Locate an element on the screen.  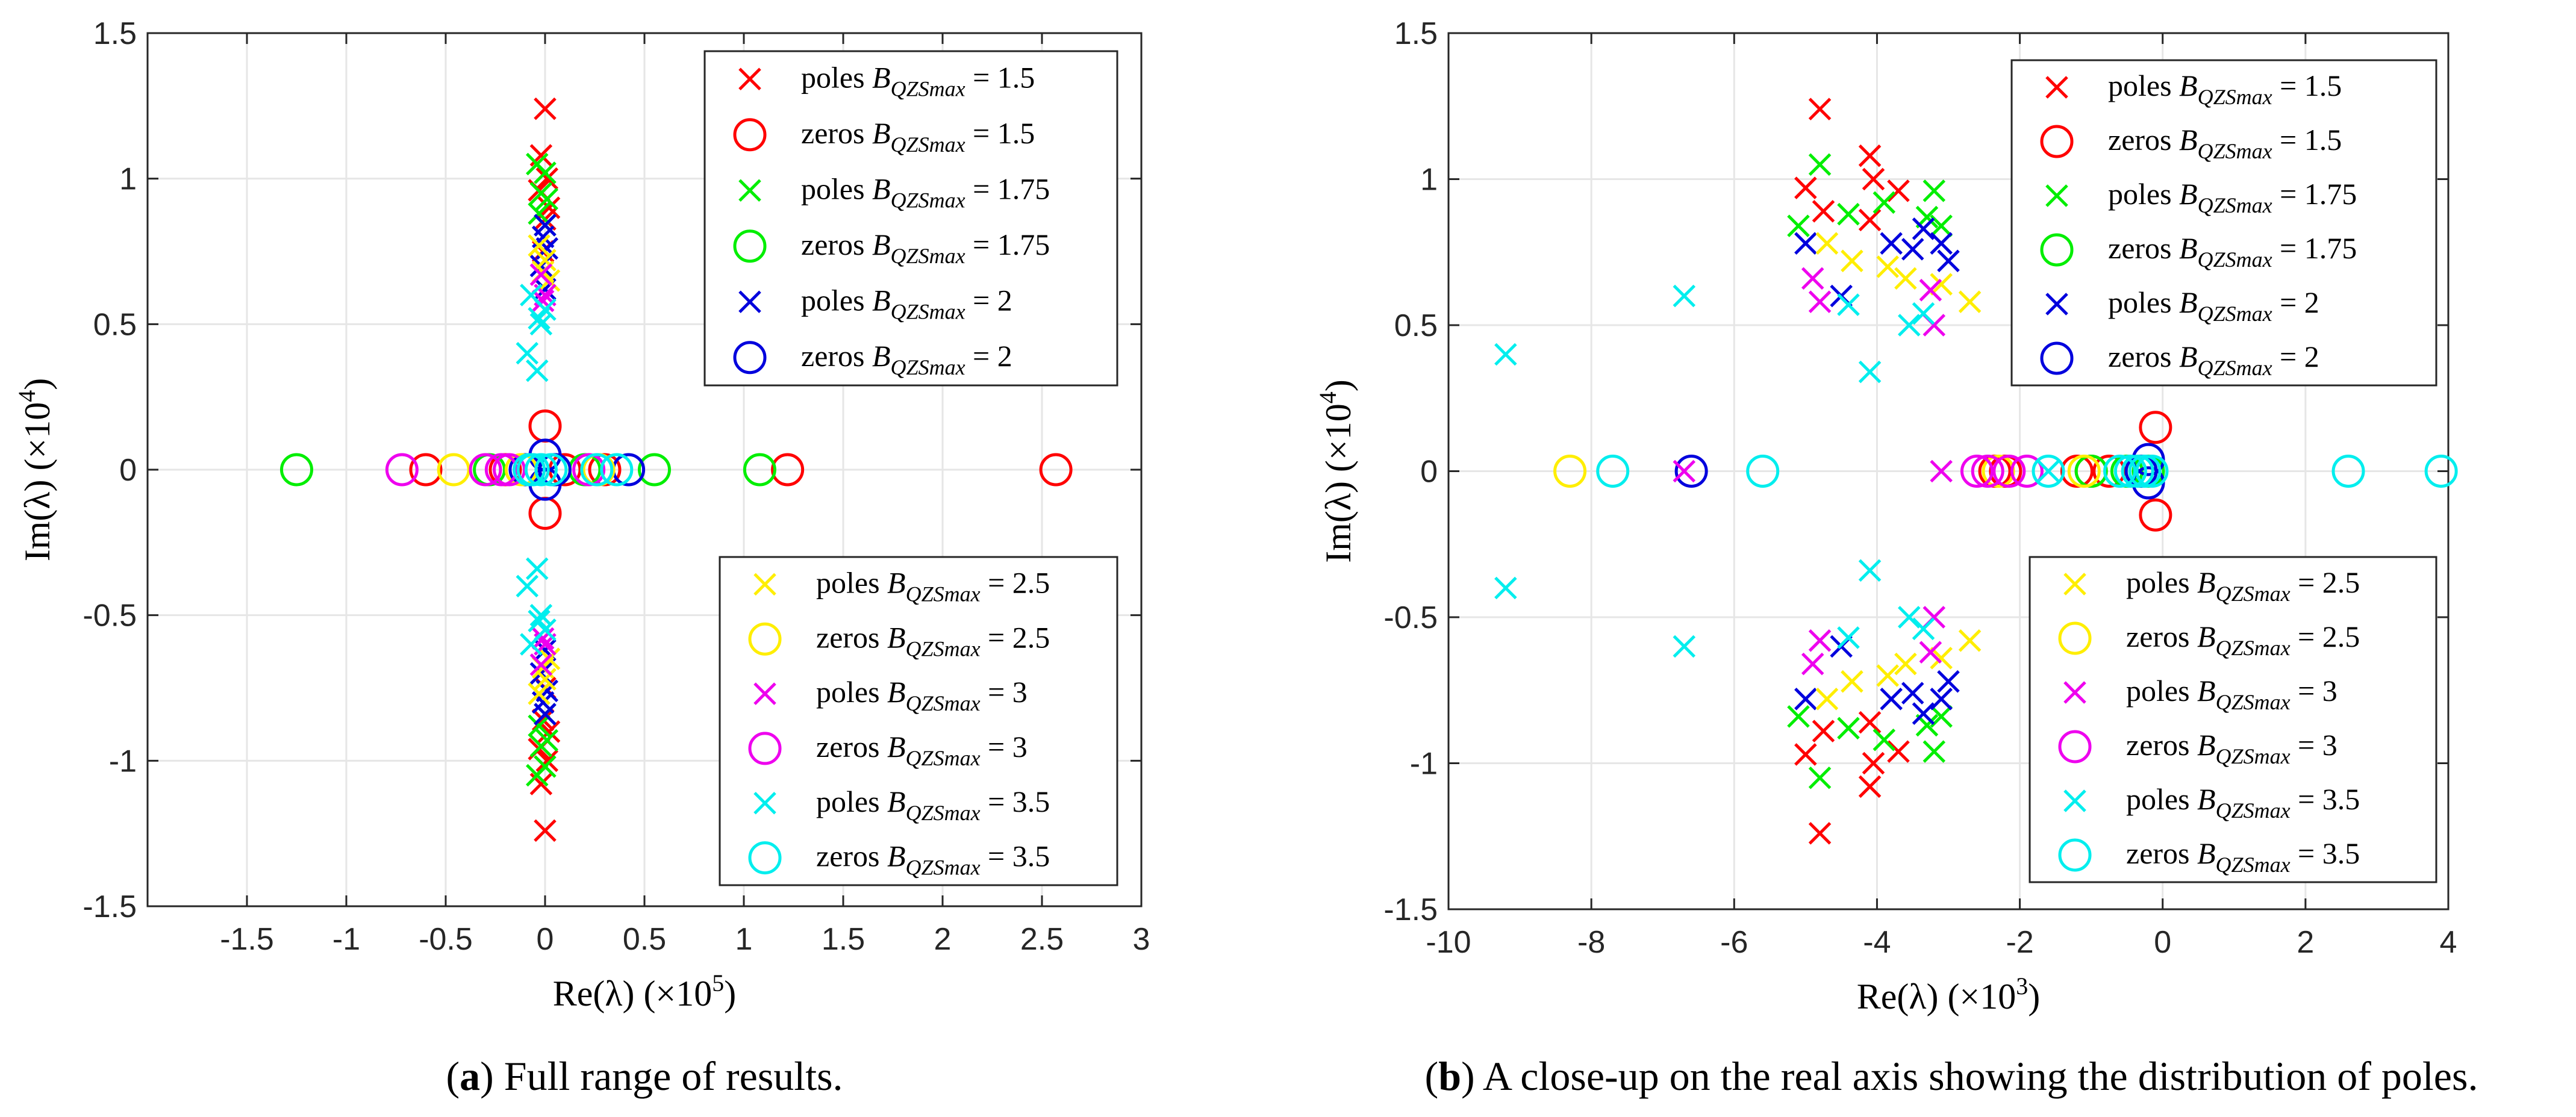
x-tick-label: 4 is located at coordinates (2448, 942).